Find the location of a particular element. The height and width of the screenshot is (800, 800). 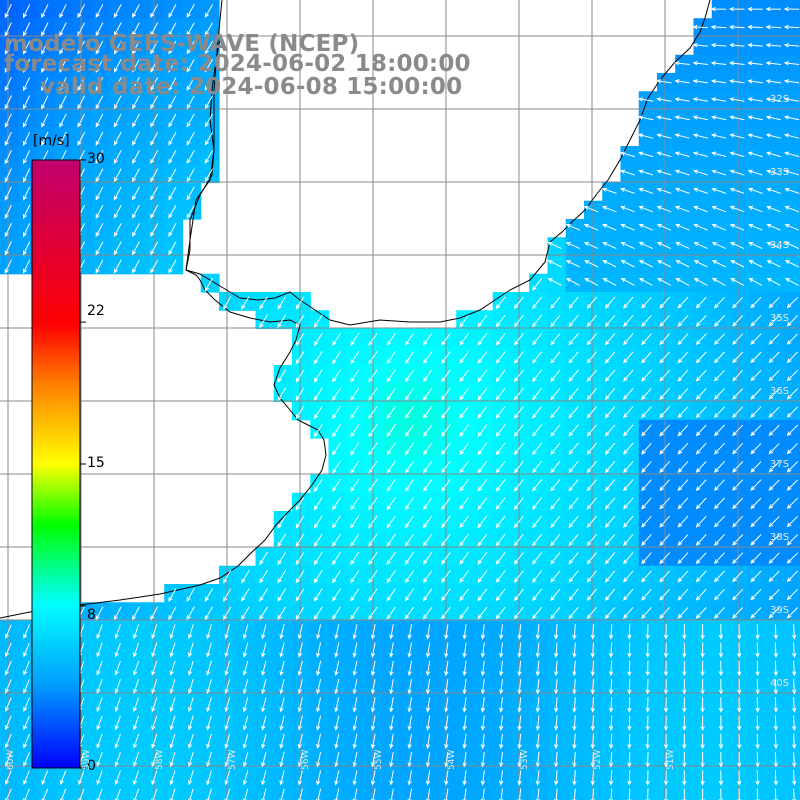

lon-label-53w: 53W is located at coordinates (525, 759).